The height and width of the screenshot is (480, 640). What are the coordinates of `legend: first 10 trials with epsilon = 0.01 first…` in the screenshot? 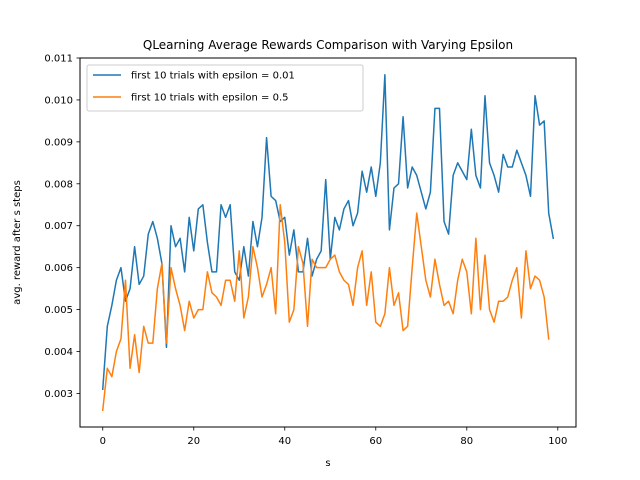 It's located at (225, 88).